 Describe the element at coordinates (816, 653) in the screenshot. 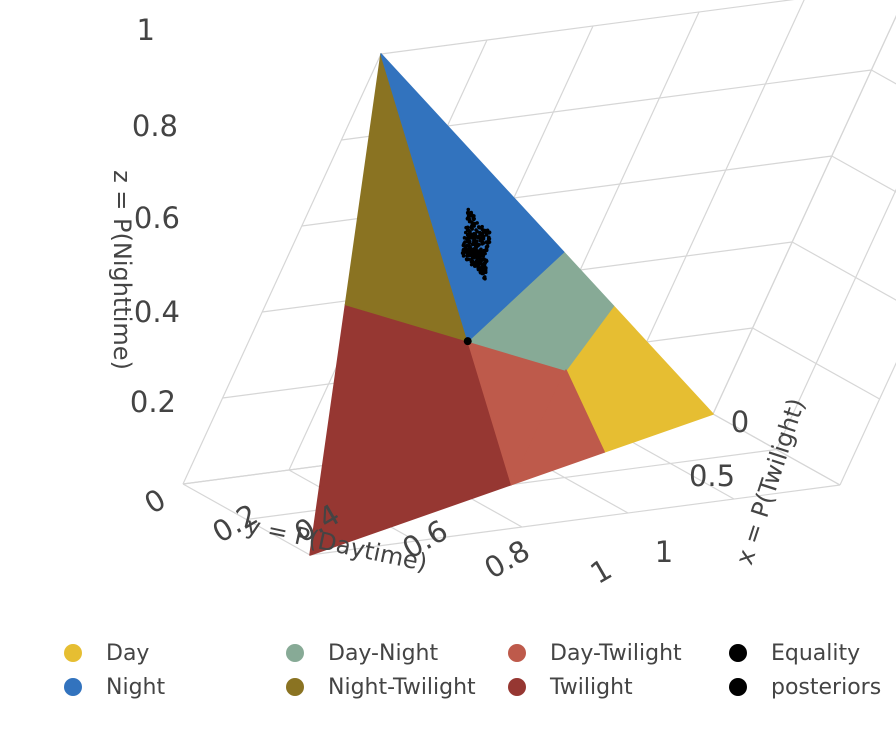

I see `legend-label: Equality` at that location.